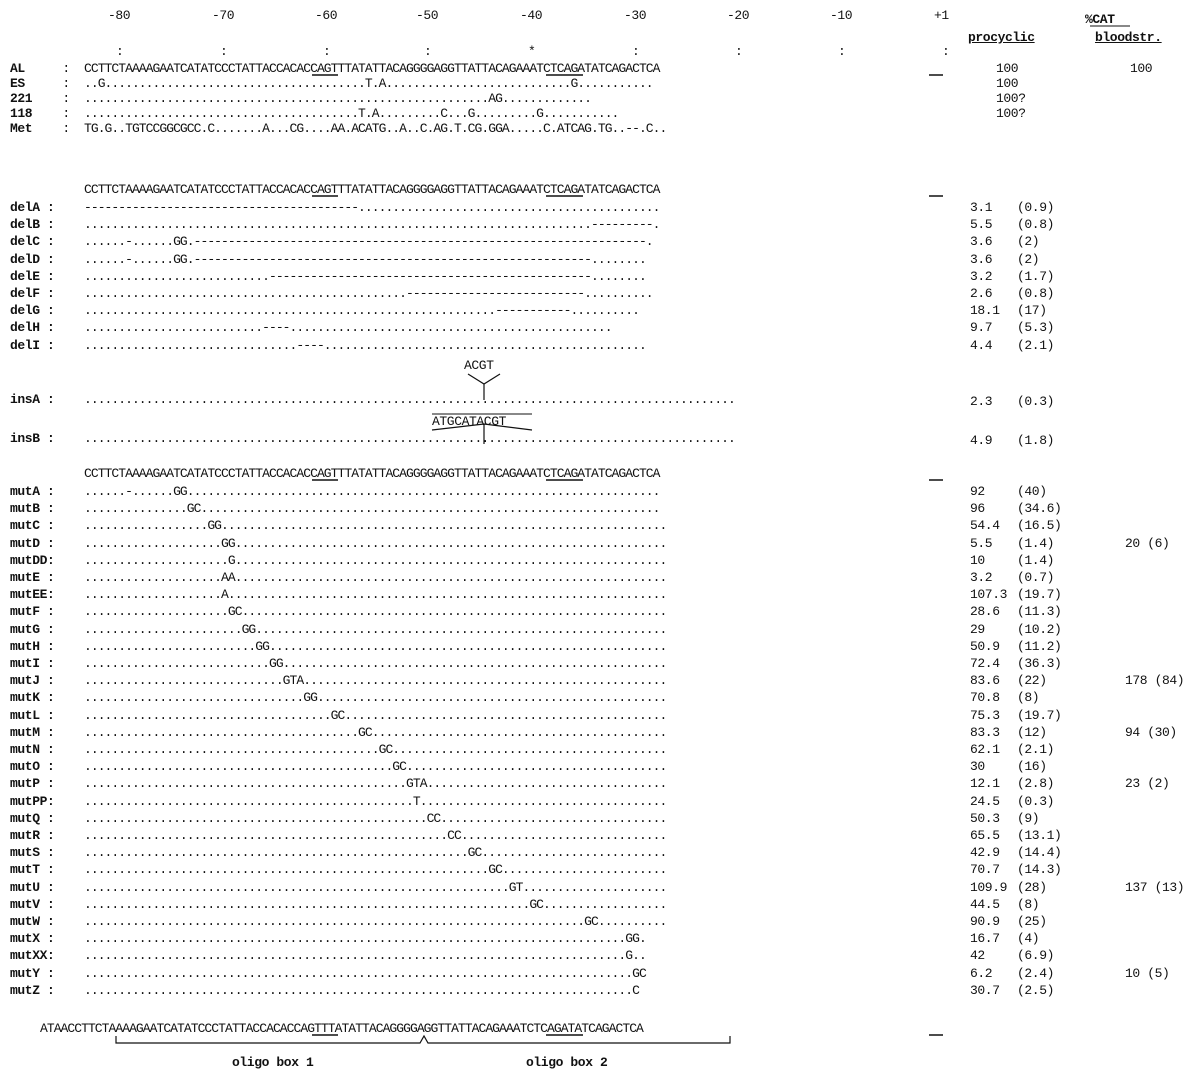  What do you see at coordinates (1007, 68) in the screenshot?
I see `procyclic-value: 100` at bounding box center [1007, 68].